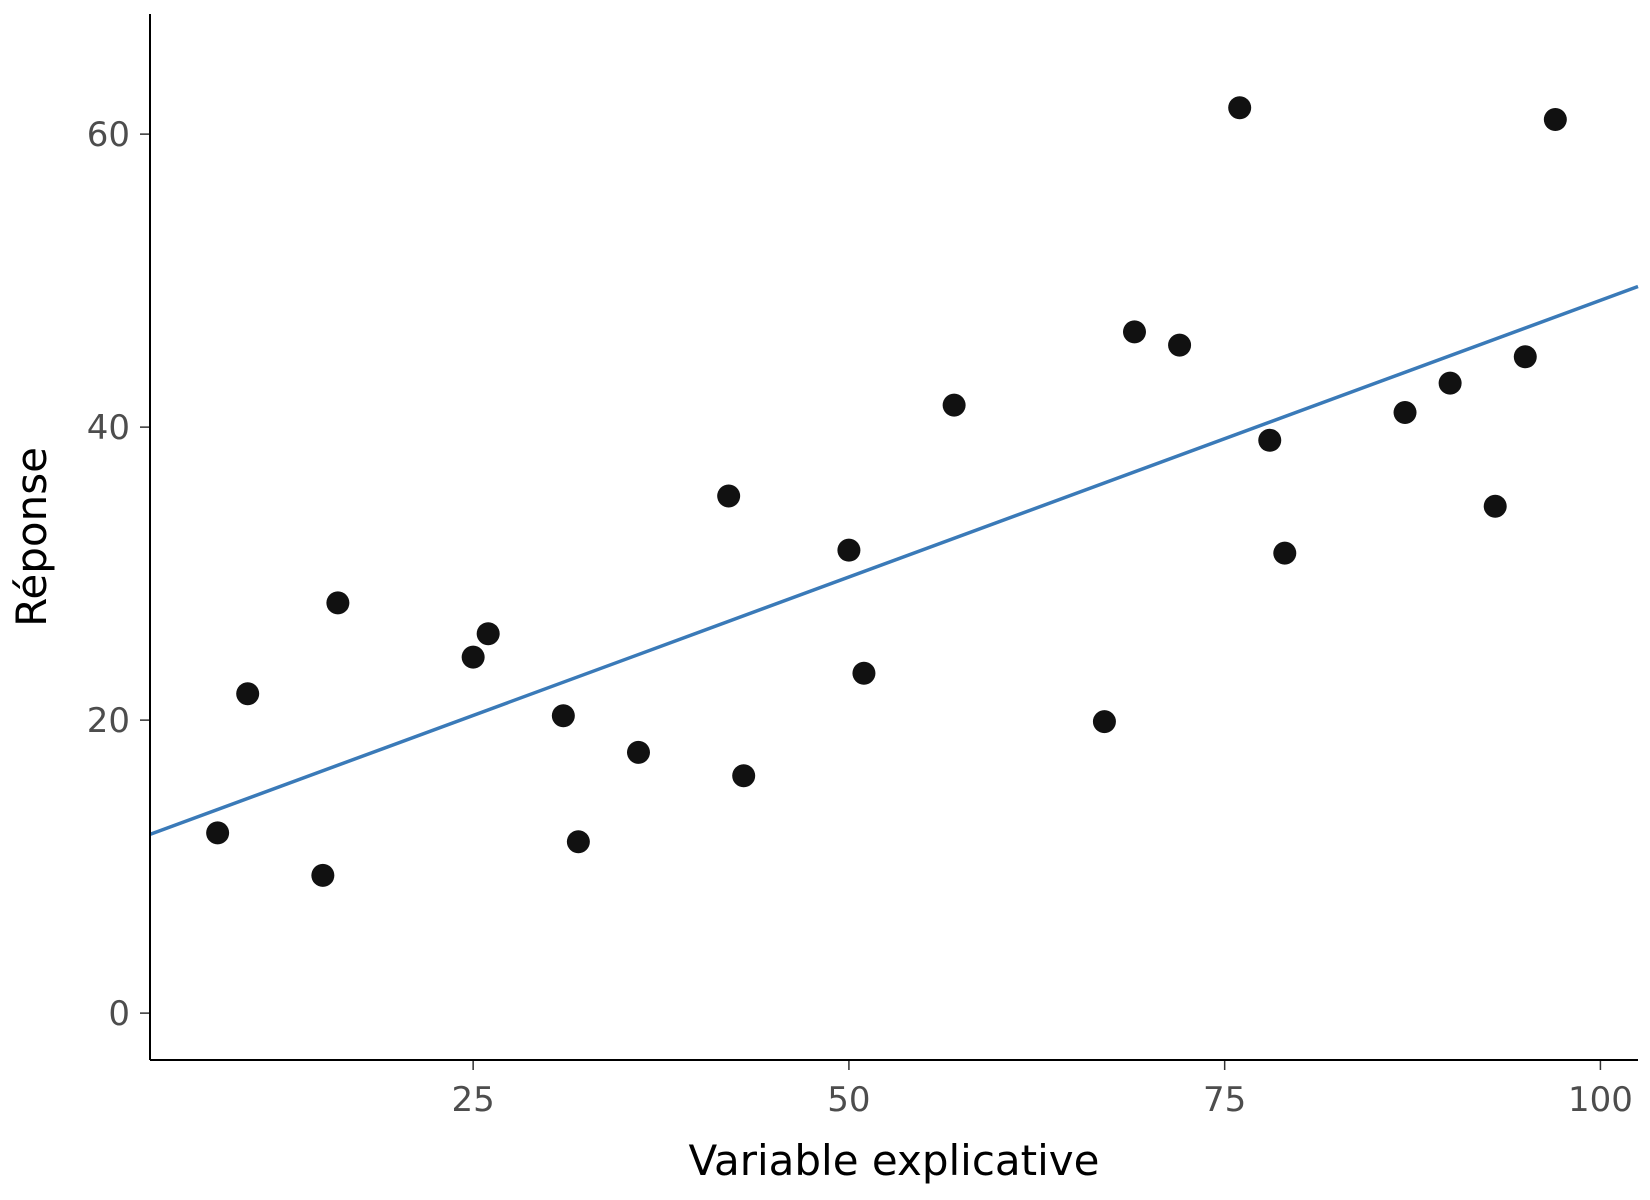 This screenshot has height=1200, width=1650. I want to click on y-tick-label: 20, so click(108, 721).